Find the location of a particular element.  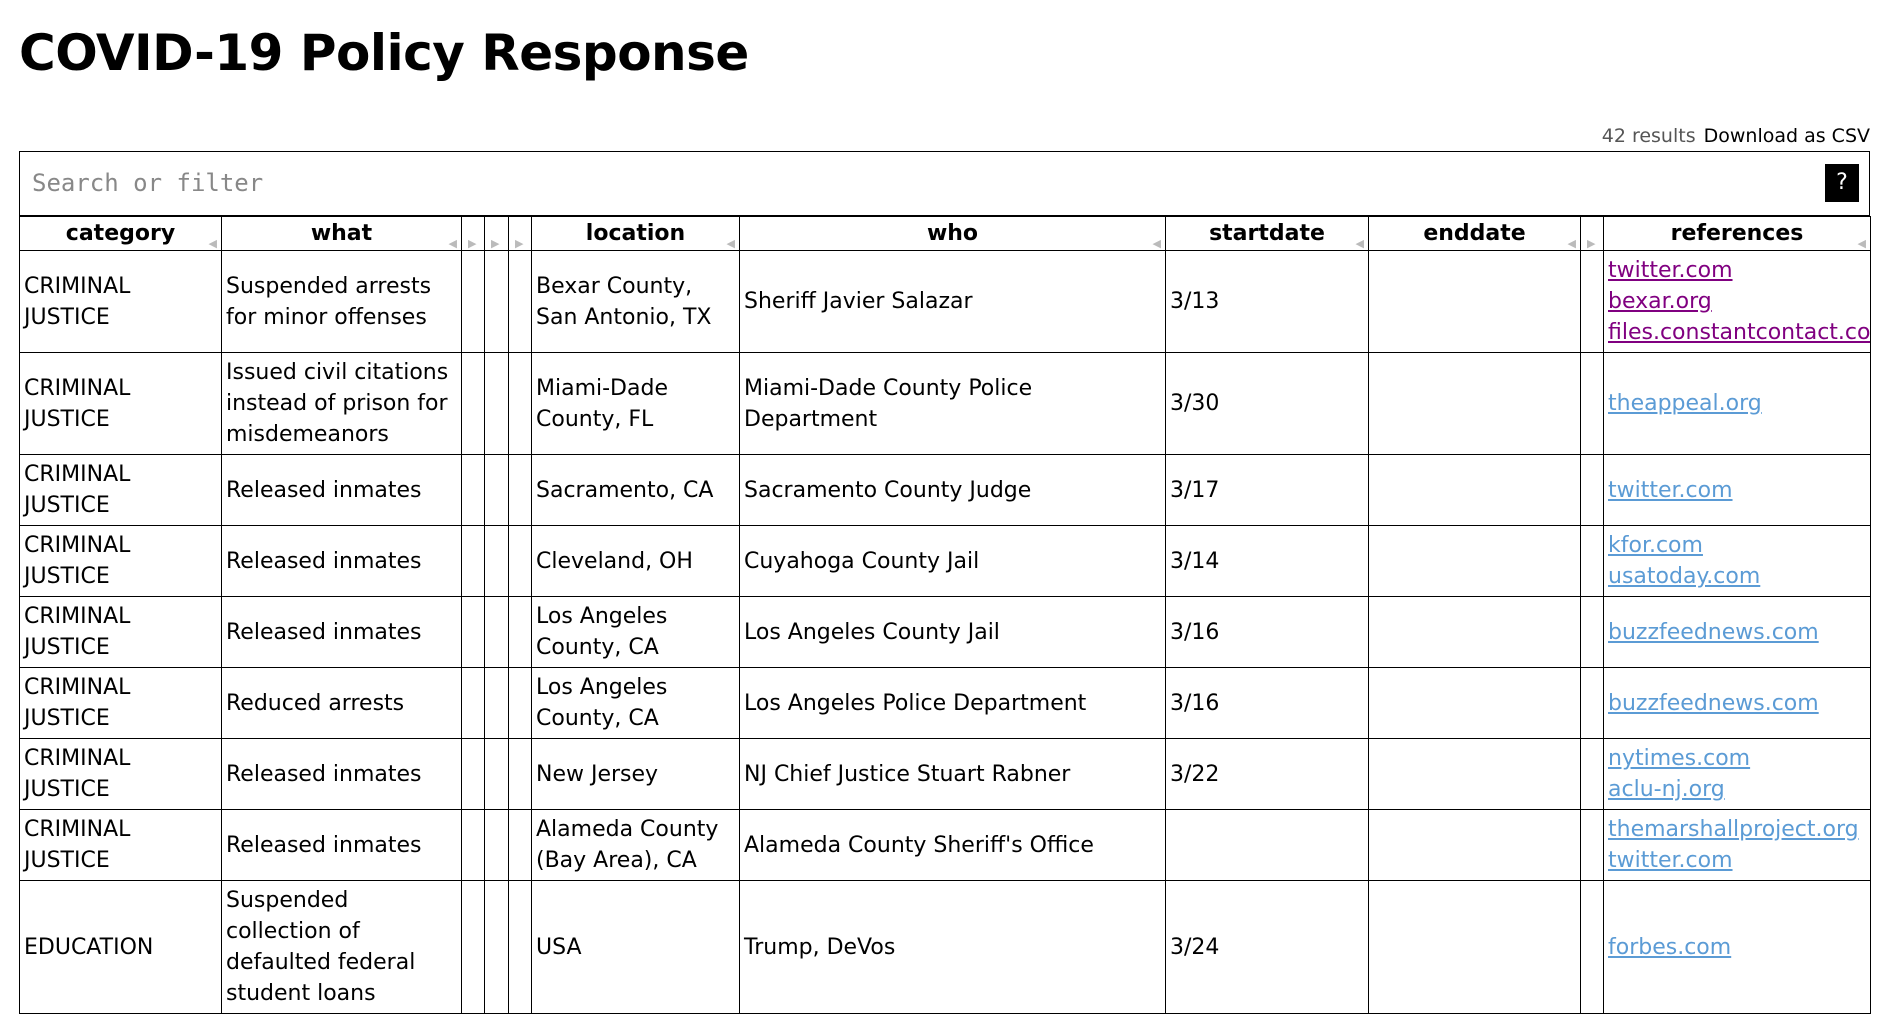

table-cell: Cleveland, OH is located at coordinates (635, 561).